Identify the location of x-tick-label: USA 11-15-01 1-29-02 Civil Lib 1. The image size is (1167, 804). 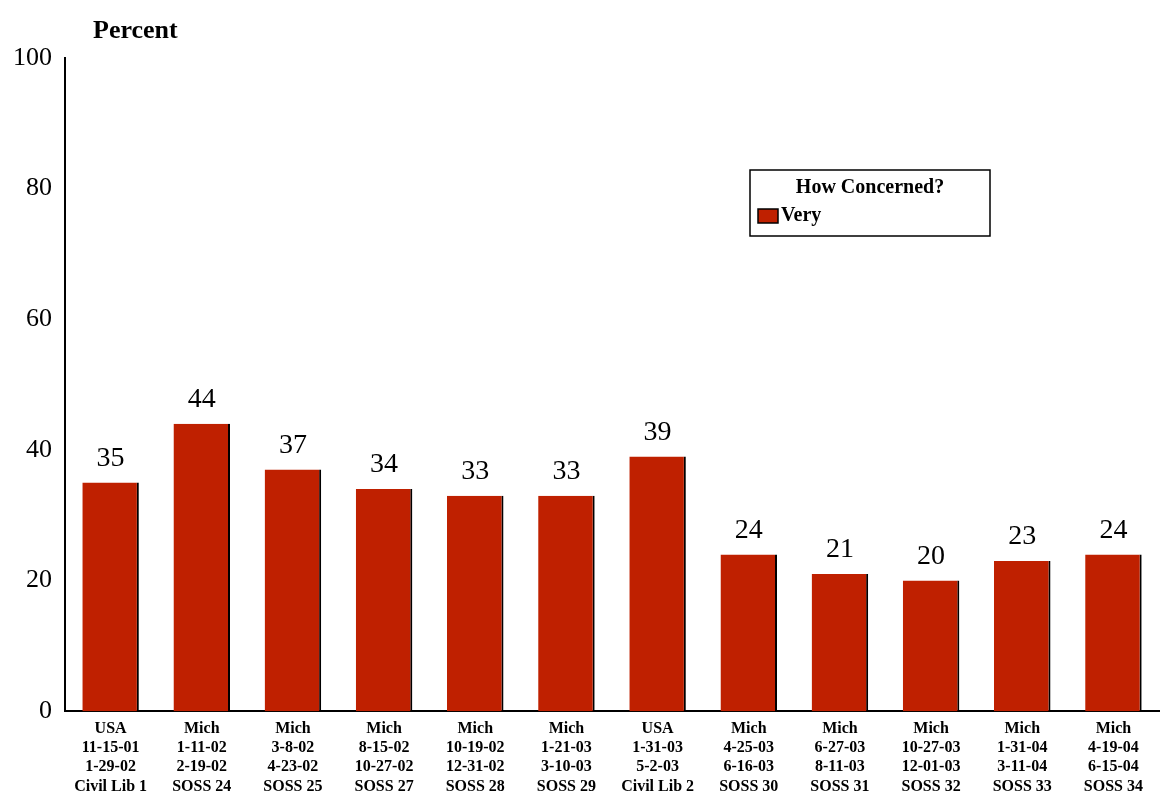
(111, 756).